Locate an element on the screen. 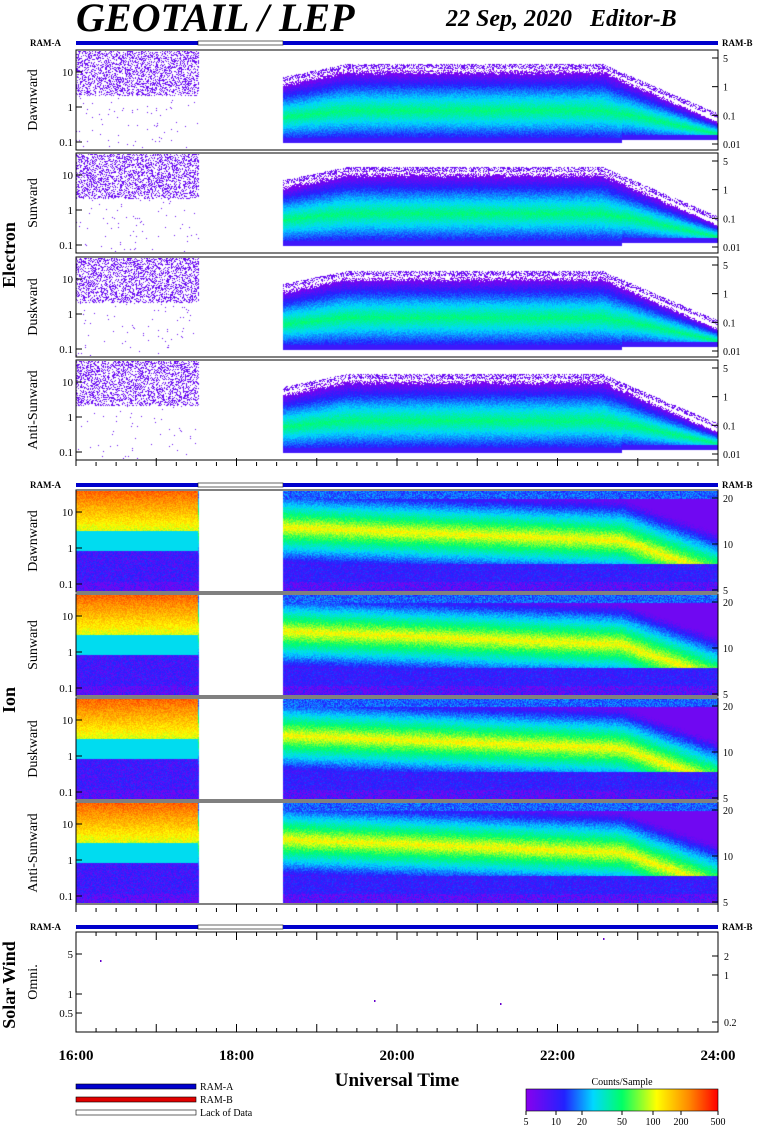 This screenshot has width=762, height=1128. group-label-electron: Electron is located at coordinates (9, 255).